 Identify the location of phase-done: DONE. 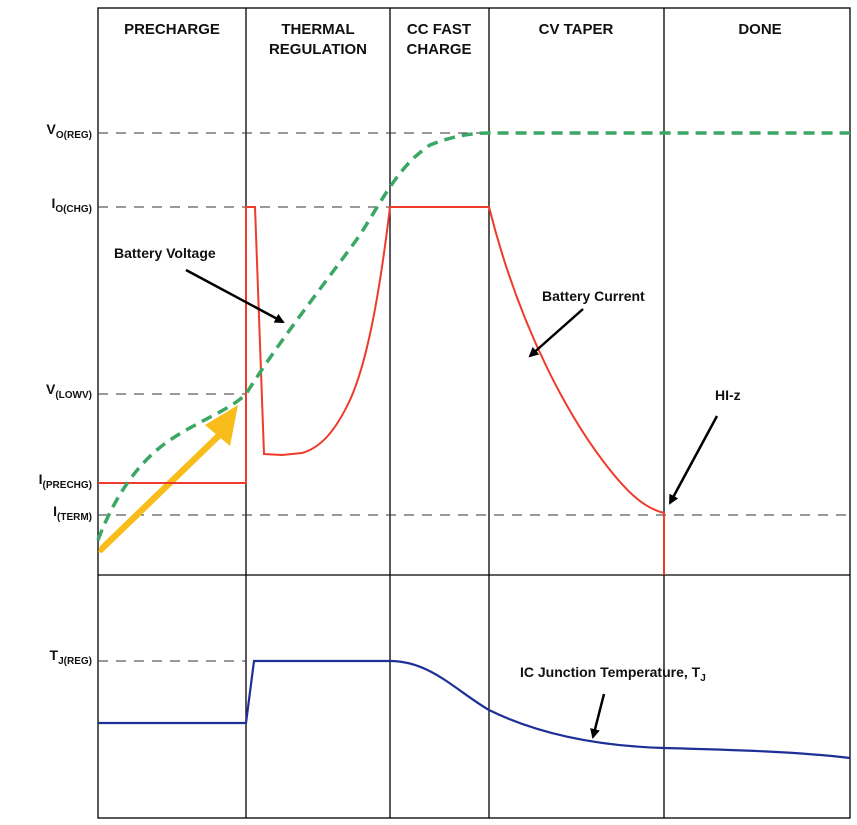
(759, 29).